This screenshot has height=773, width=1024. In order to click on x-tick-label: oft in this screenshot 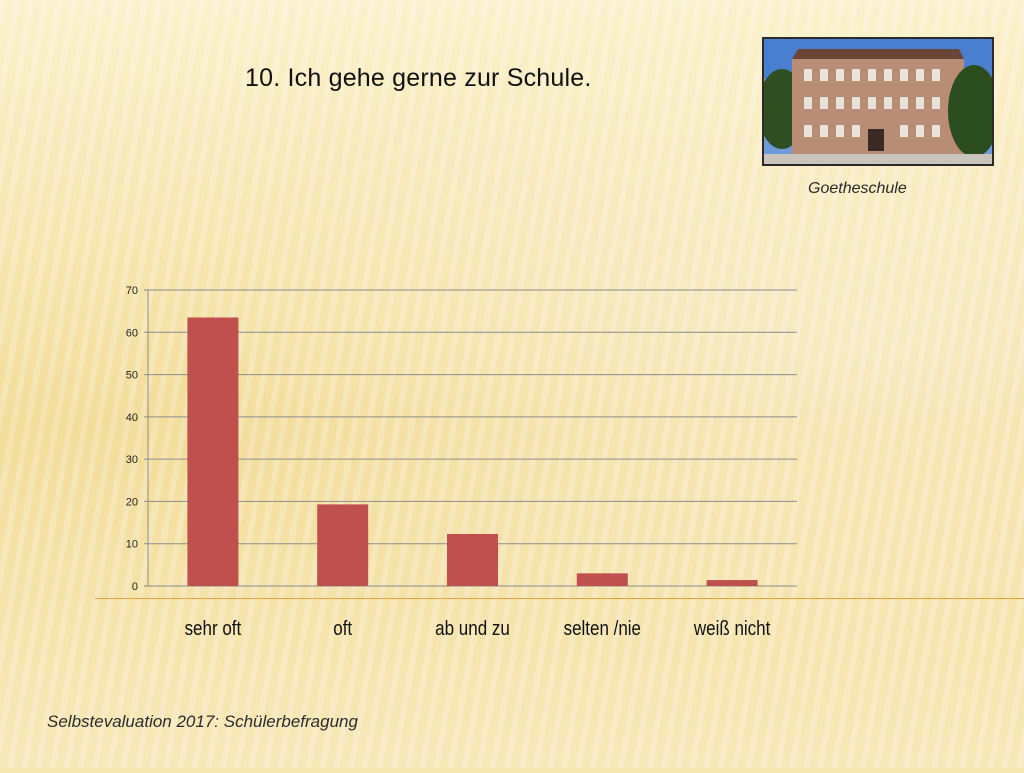, I will do `click(343, 628)`.